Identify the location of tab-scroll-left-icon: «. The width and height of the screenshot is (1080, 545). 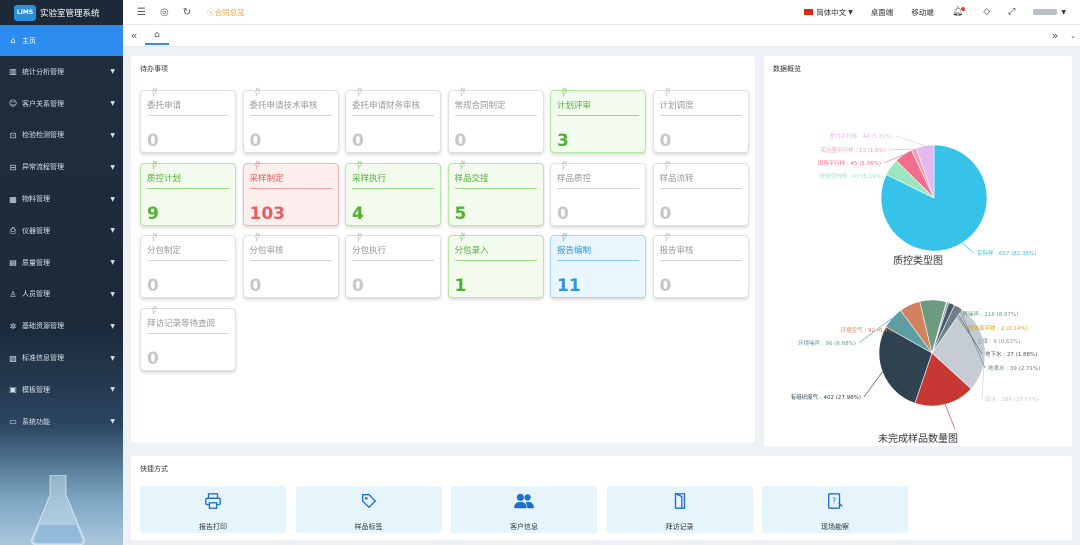
(134, 35).